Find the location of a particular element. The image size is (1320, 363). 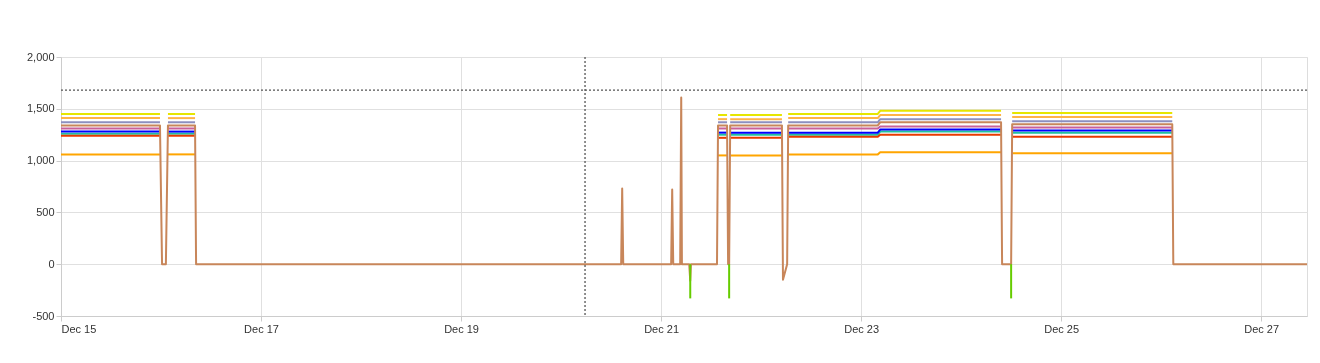

x-tick-label: Dec 15 is located at coordinates (79, 328).